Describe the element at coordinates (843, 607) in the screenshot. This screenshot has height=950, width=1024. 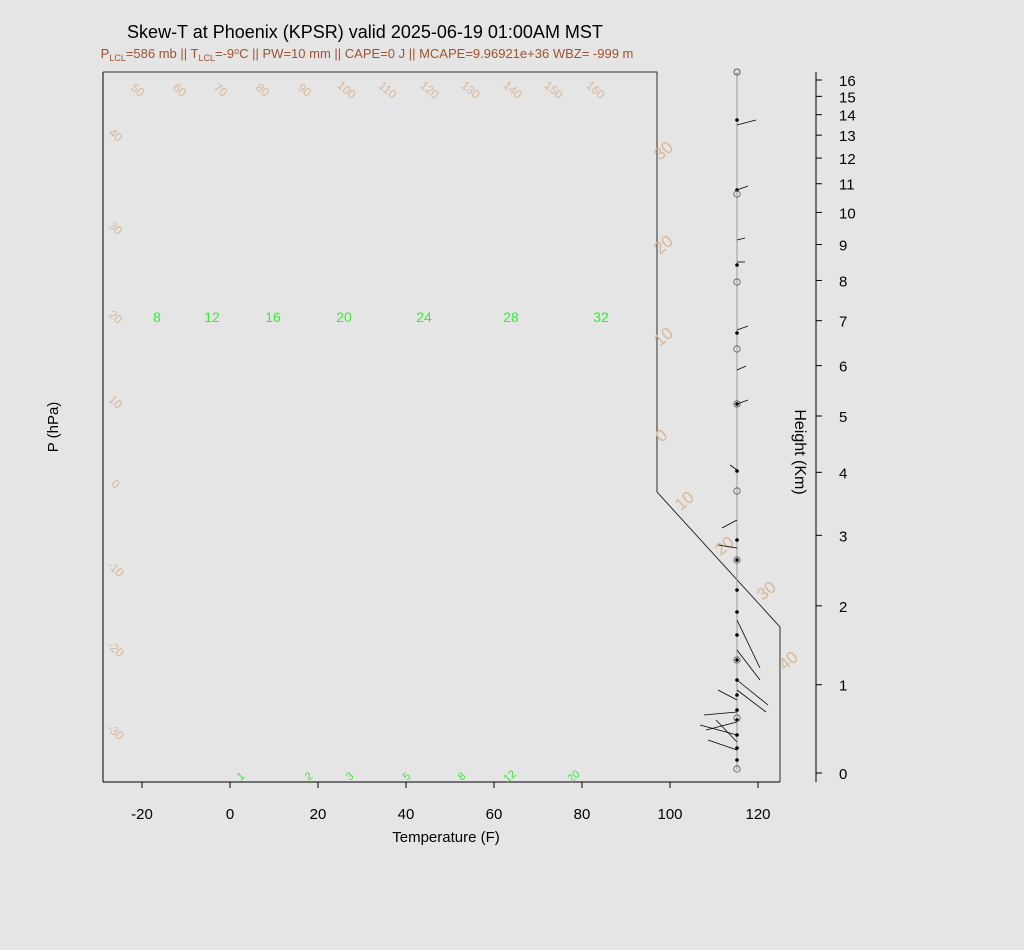
I see `height-tick-label: 2` at that location.